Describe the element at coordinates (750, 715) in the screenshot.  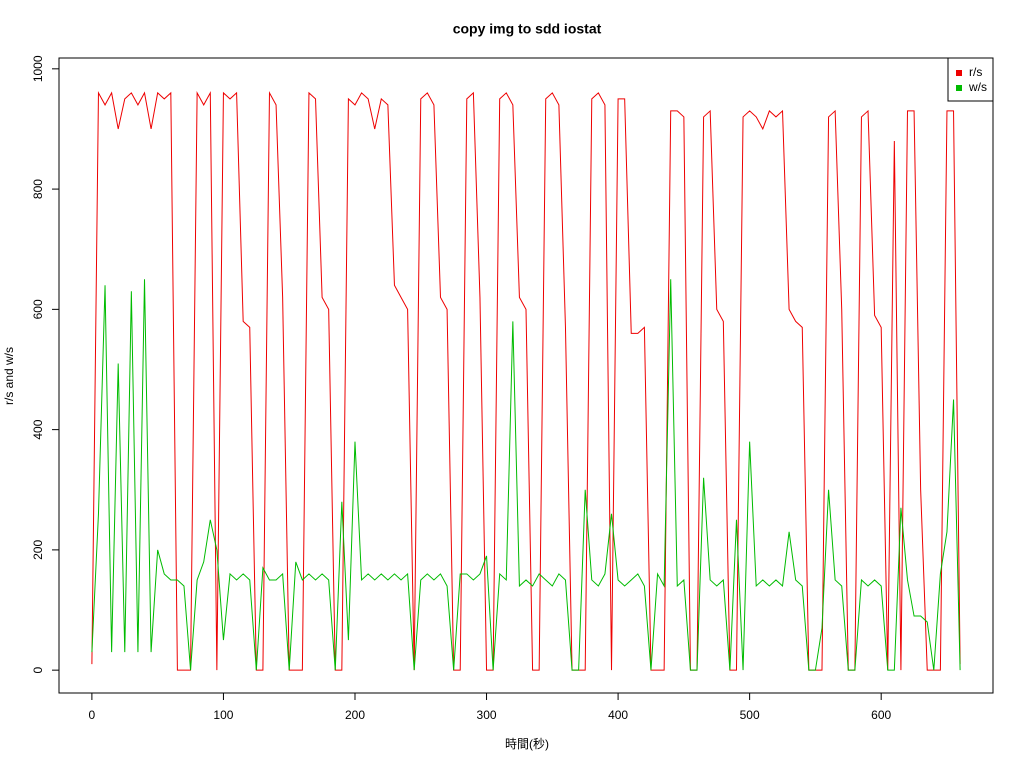
I see `x-tick-label: 500` at that location.